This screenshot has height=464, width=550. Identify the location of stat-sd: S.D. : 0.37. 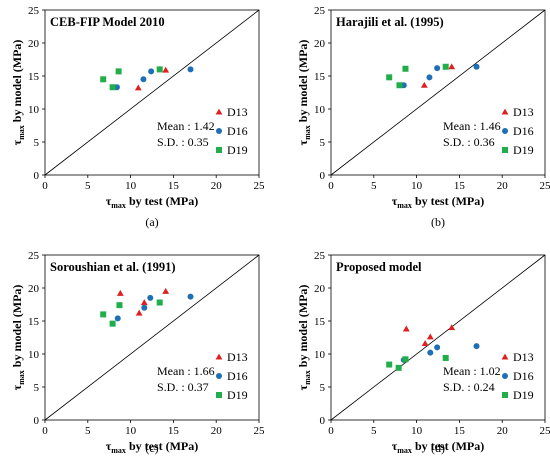
(183, 387).